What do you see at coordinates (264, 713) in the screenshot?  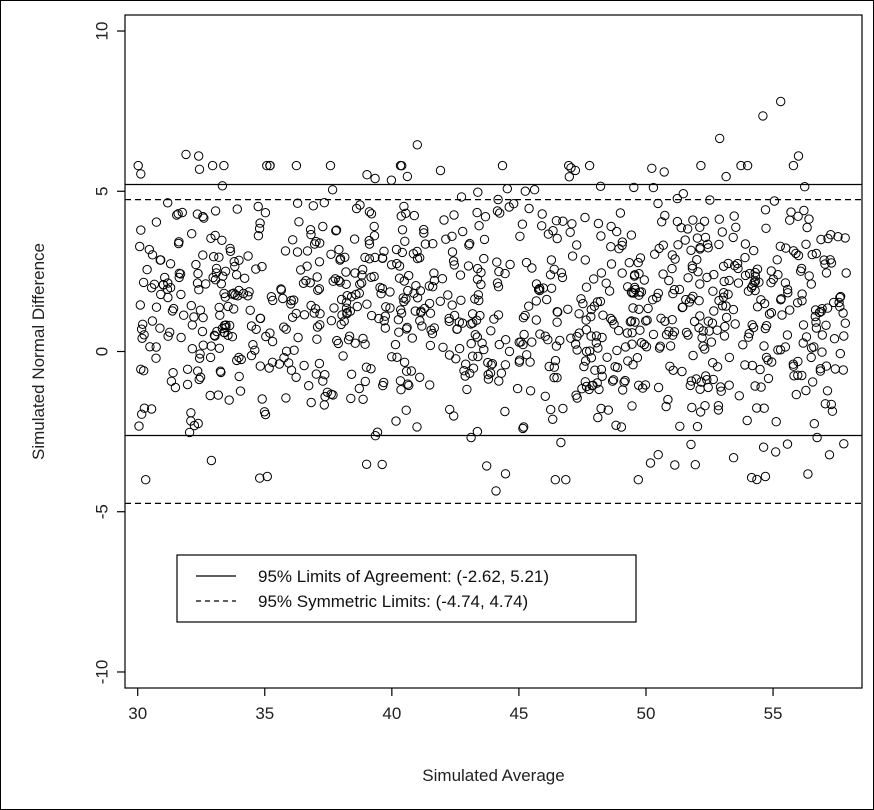 I see `x-tick-label: 35` at bounding box center [264, 713].